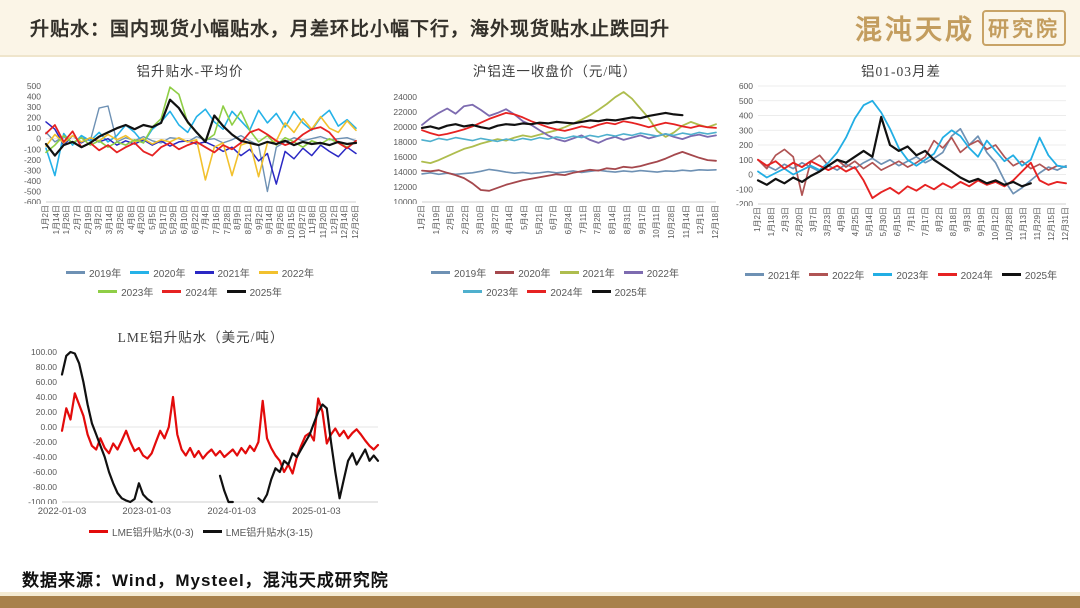 The width and height of the screenshot is (1080, 608). Describe the element at coordinates (405, 142) in the screenshot. I see `svg-text: 18000` at that location.